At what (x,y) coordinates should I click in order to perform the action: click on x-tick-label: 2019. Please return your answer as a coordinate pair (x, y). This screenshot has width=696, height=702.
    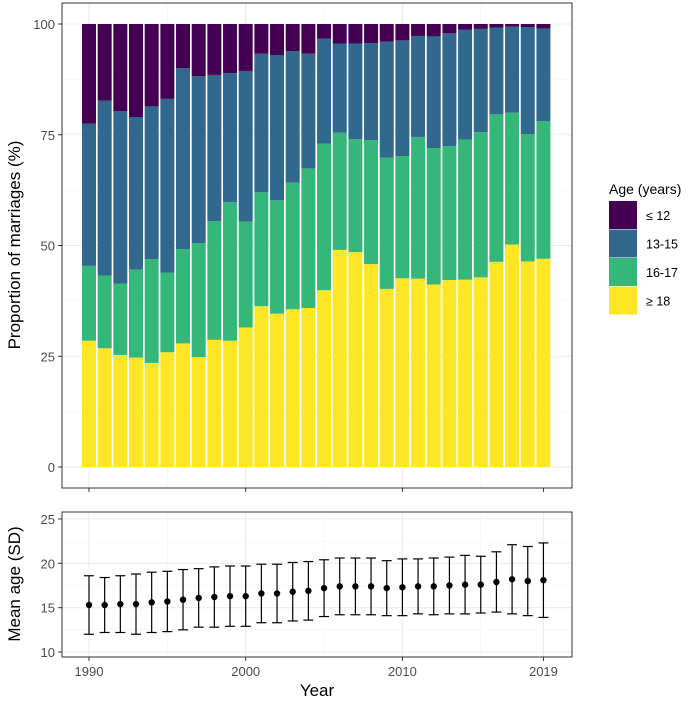
    Looking at the image, I should click on (543, 671).